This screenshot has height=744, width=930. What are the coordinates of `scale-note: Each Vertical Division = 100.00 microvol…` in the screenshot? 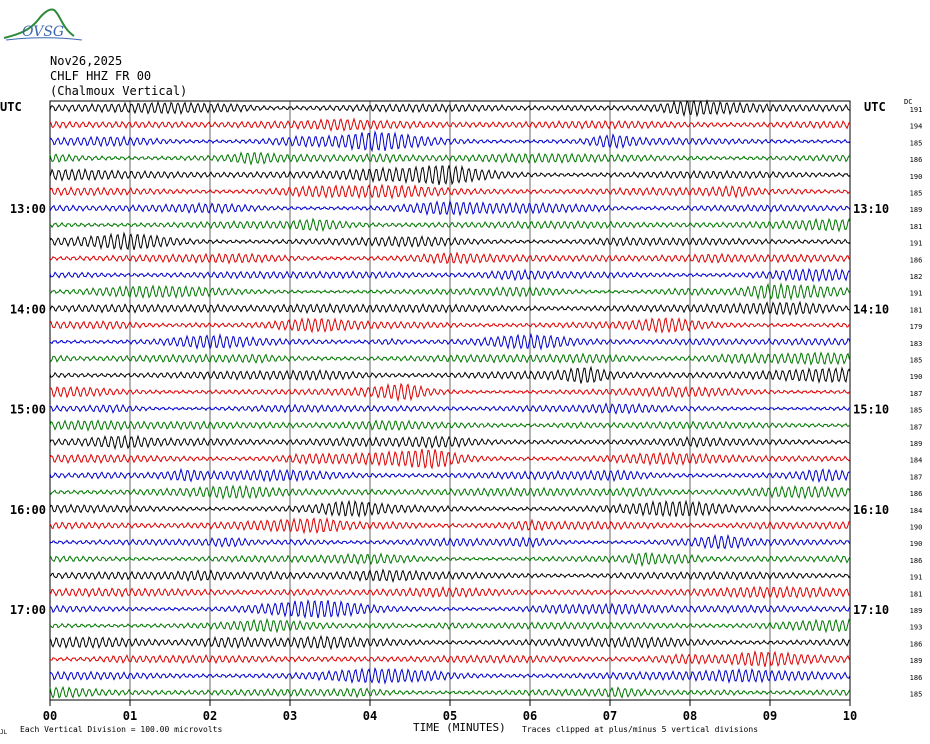 It's located at (121, 729).